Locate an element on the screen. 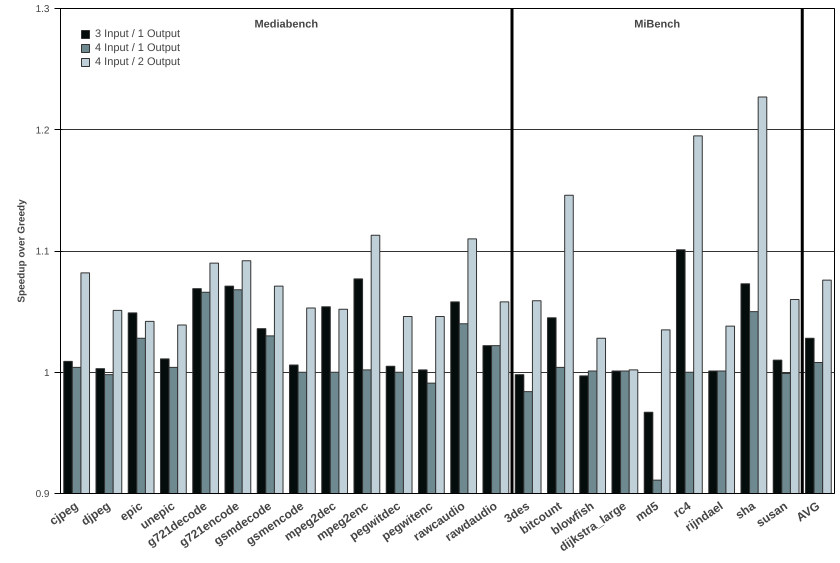  y-tick-label: 0.9 is located at coordinates (43, 494).